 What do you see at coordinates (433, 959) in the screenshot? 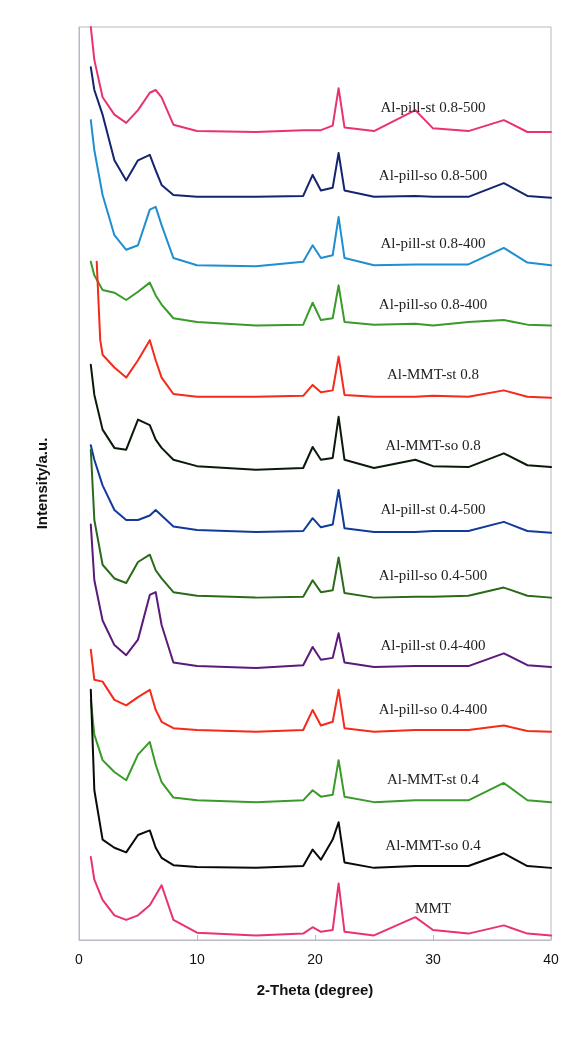
I see `x-tick-label: 30` at bounding box center [433, 959].